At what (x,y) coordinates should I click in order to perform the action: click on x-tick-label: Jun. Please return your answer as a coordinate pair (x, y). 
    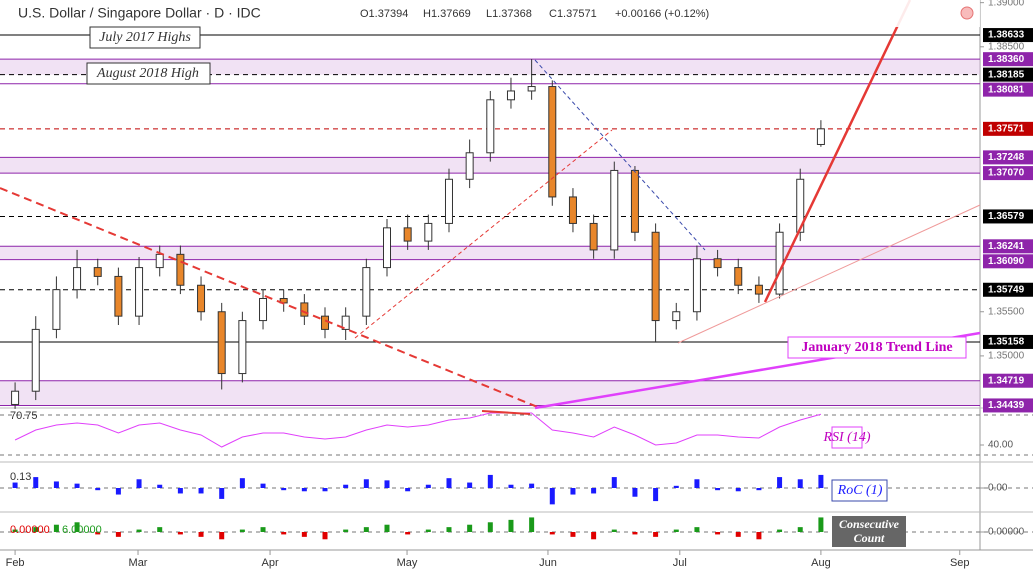
    Looking at the image, I should click on (548, 563).